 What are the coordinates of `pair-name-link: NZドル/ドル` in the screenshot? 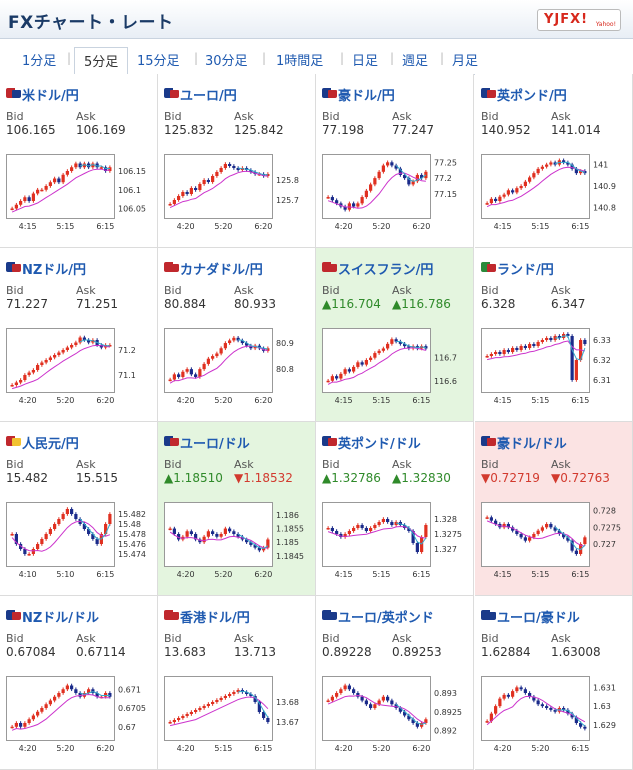 It's located at (61, 618).